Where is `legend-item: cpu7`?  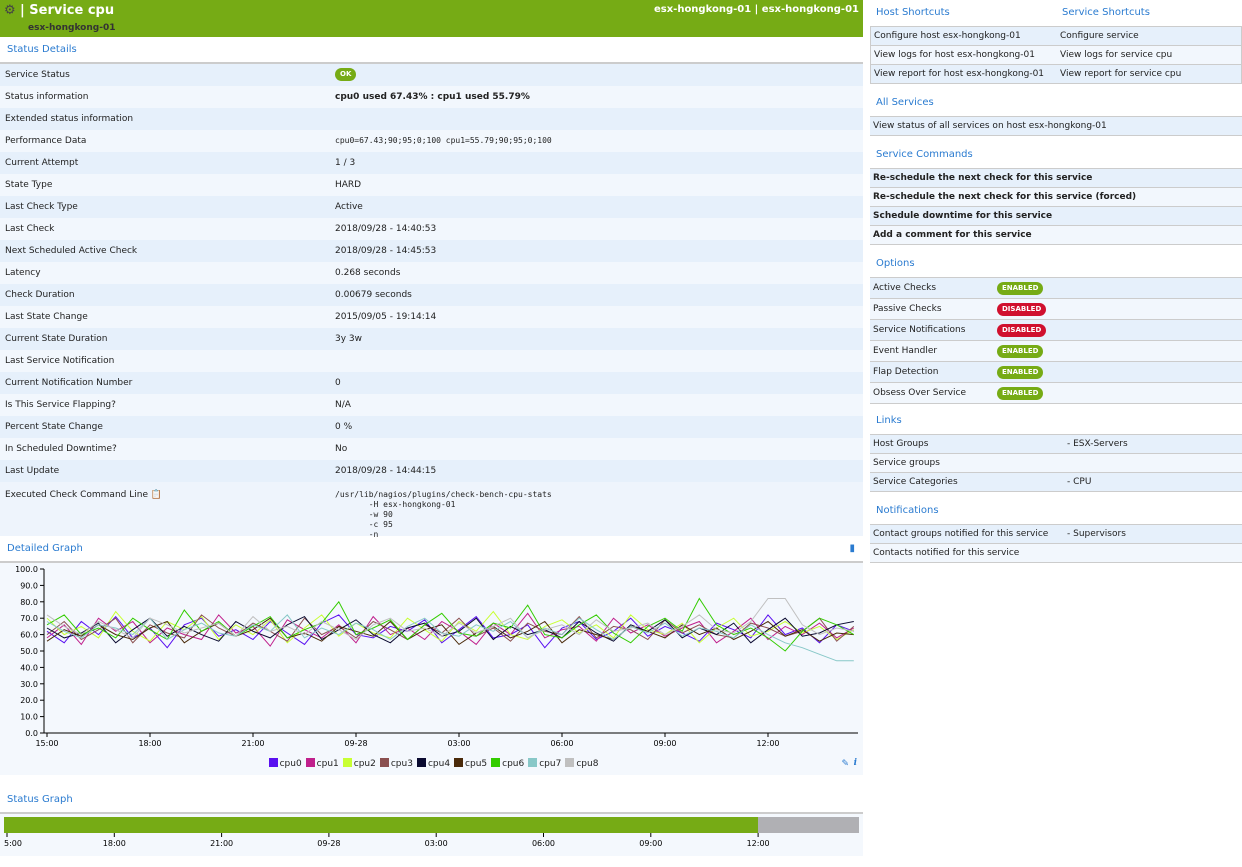
legend-item: cpu7 is located at coordinates (542, 763).